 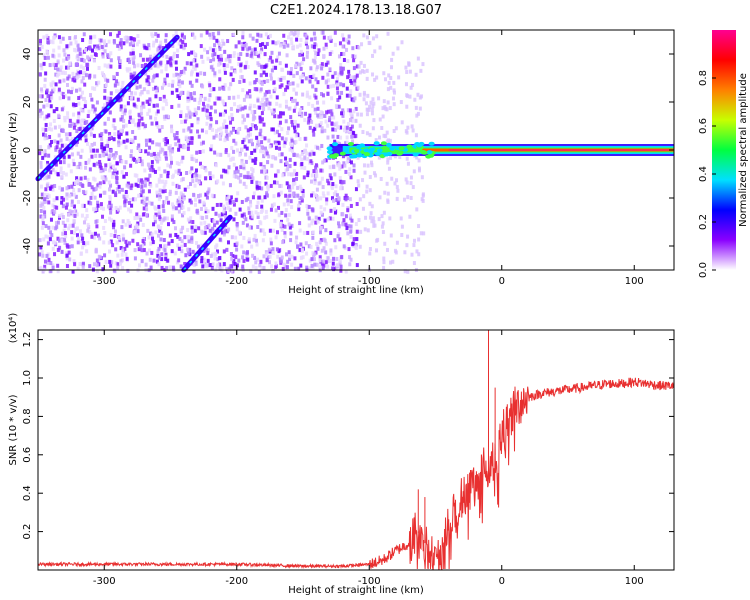 What do you see at coordinates (342, 153) in the screenshot?
I see `carrier-blob` at bounding box center [342, 153].